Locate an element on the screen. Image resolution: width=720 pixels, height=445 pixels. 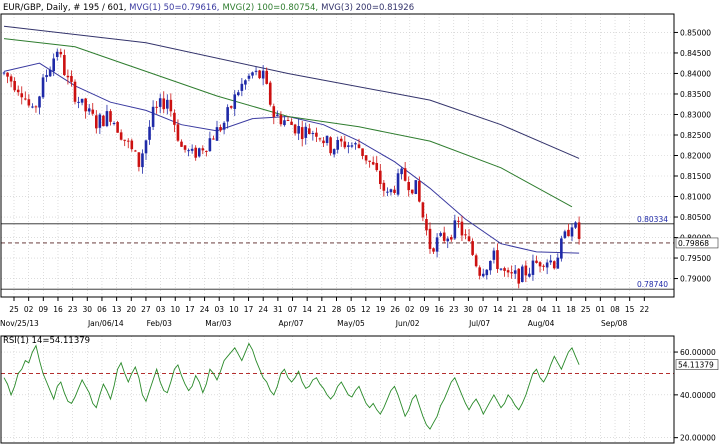
price-tick-label: 0.81000 is located at coordinates (695, 197).